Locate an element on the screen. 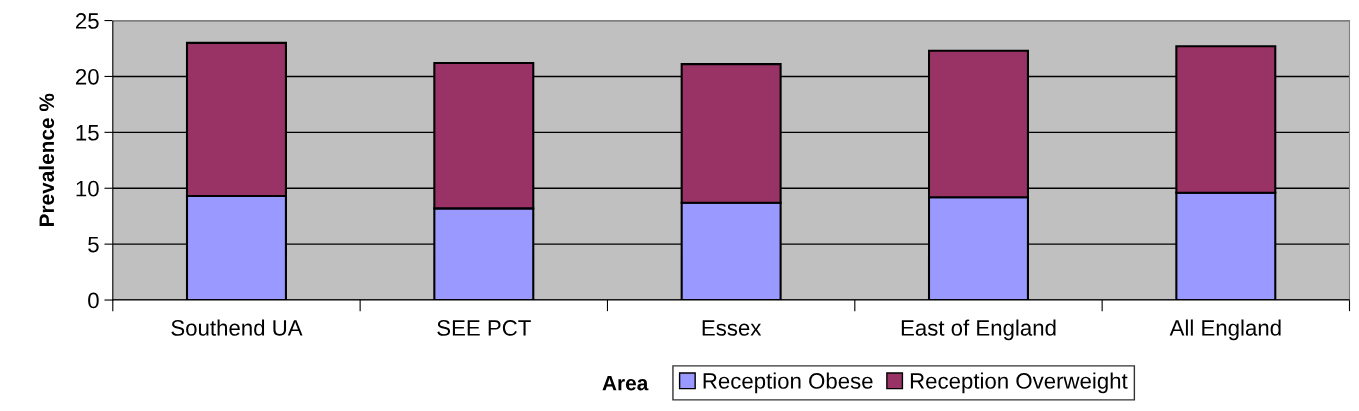 The image size is (1359, 411). x-axis-title: Area is located at coordinates (625, 383).